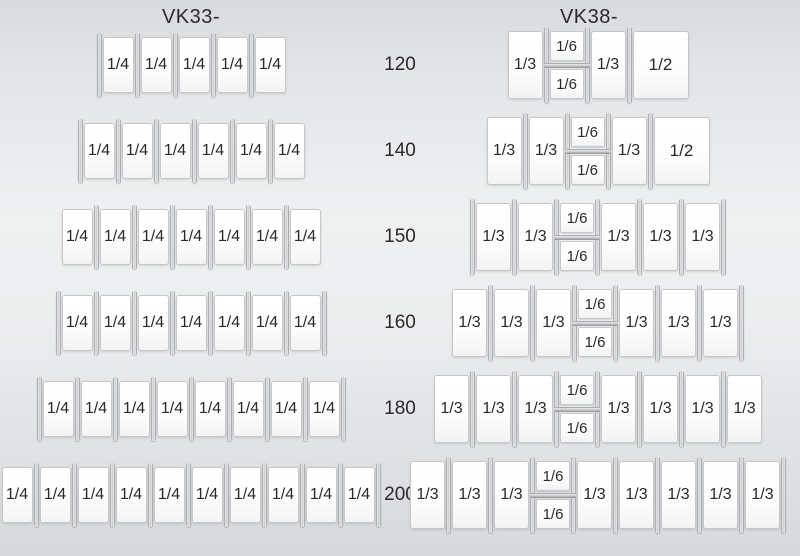  Describe the element at coordinates (191, 495) in the screenshot. I see `vk33-row-200: 1/4 1/4 1/4 1/4 1/4 1/4 1/4 1/4 1/4 1/4` at that location.